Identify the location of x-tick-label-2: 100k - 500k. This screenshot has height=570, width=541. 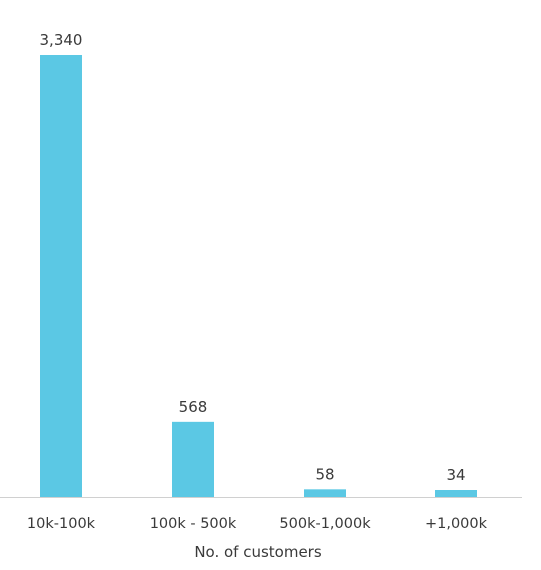
(193, 524).